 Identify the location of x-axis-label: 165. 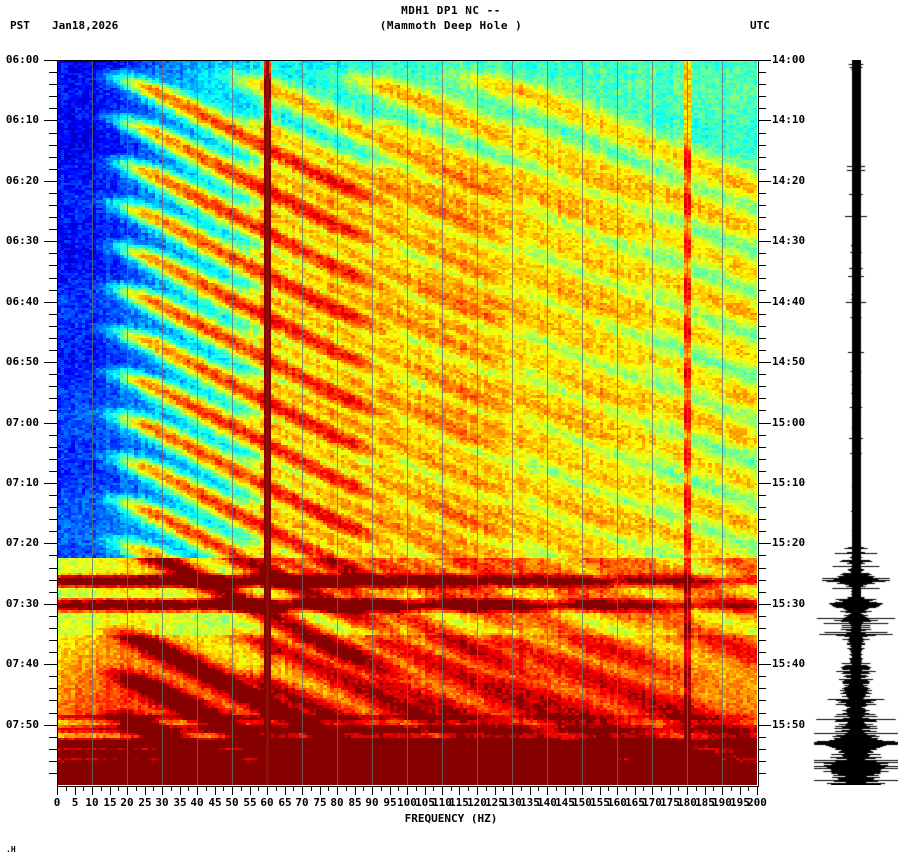
(635, 802).